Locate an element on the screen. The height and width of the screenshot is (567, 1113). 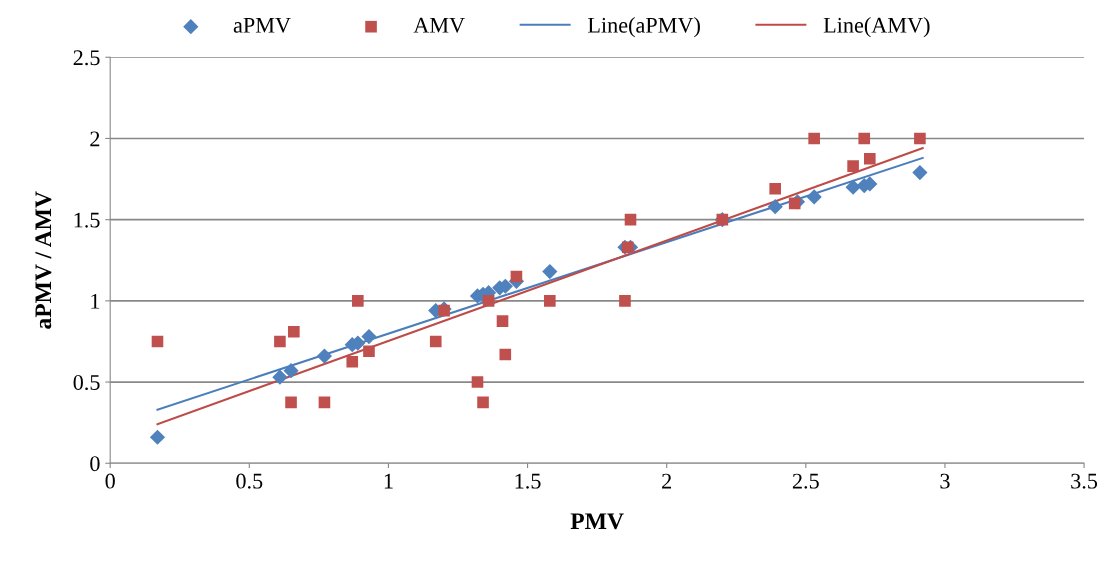
x-axis-title: PMV is located at coordinates (597, 521).